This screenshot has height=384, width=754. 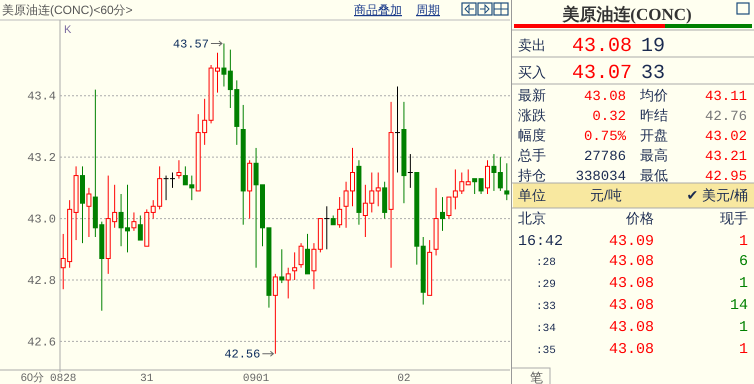 What do you see at coordinates (654, 135) in the screenshot?
I see `text: 开盘` at bounding box center [654, 135].